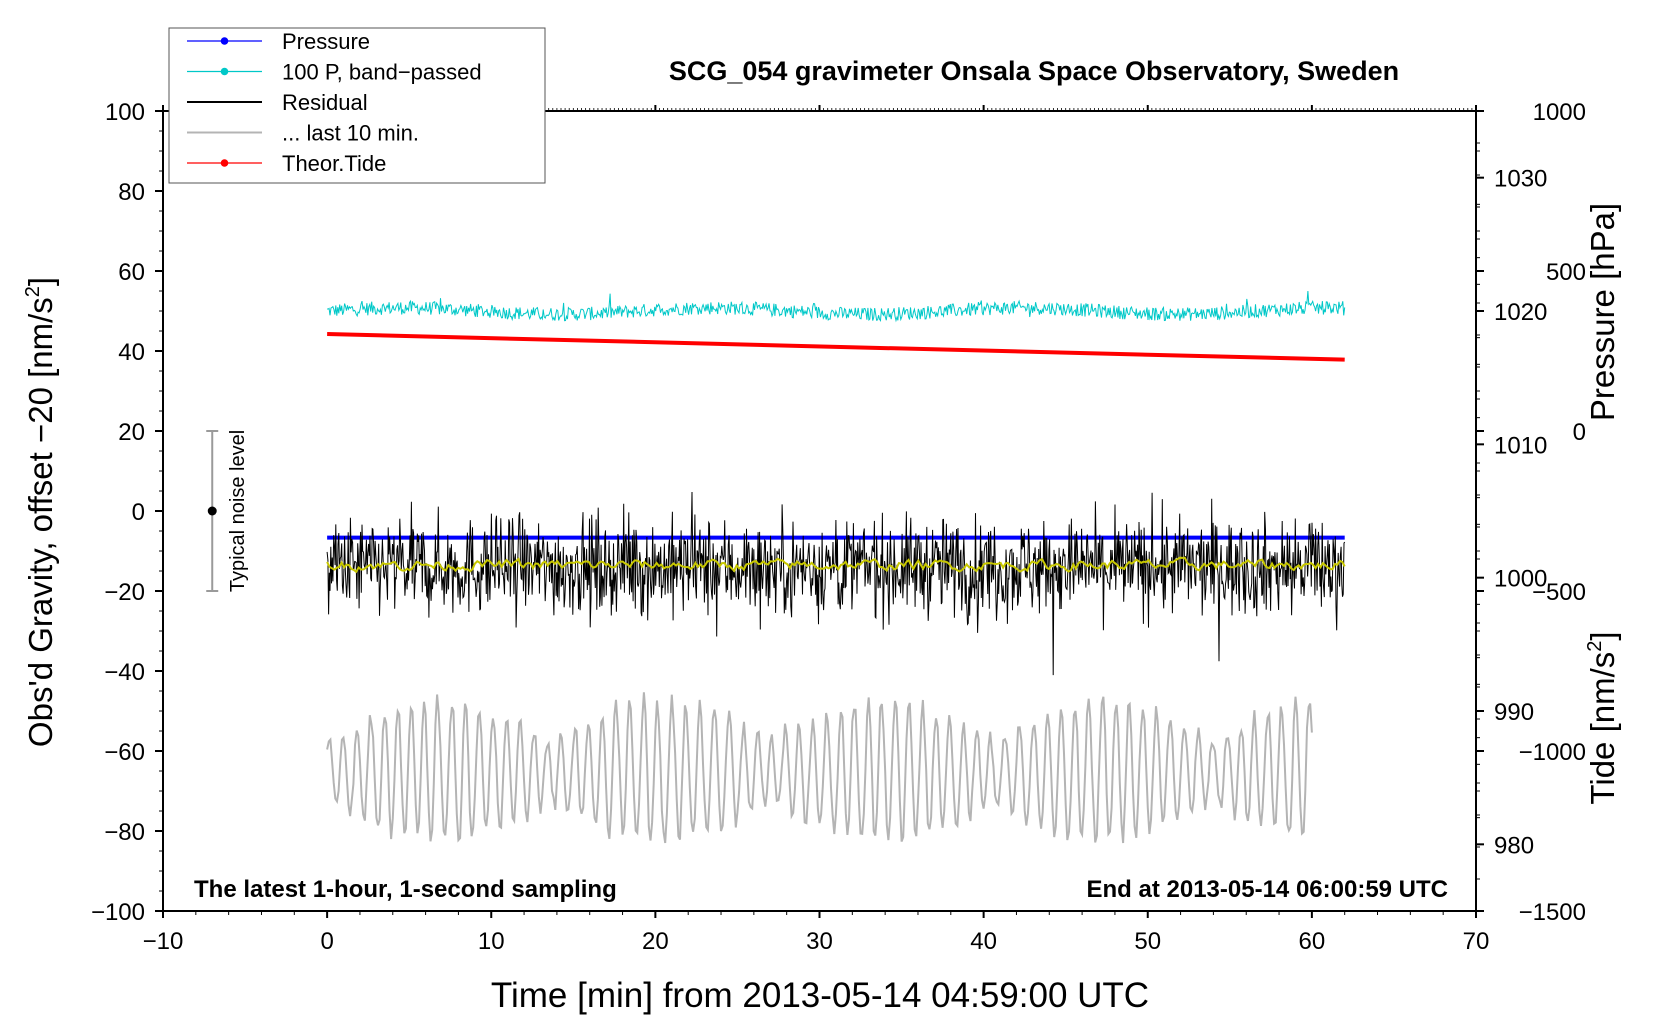 Image resolution: width=1660 pixels, height=1020 pixels. I want to click on tide-axis-ticks: 1000 500 0 −500 −1000 −1500, so click(1531, 512).